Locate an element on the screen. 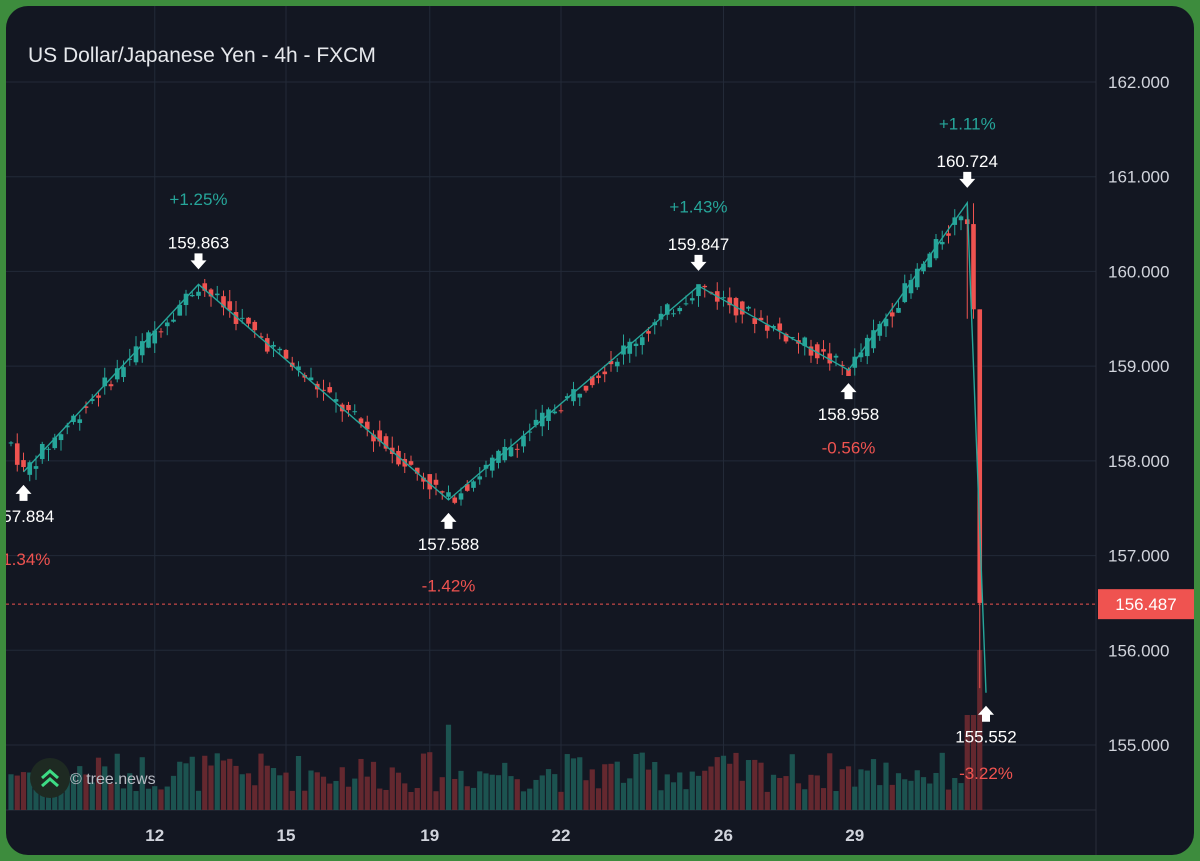  time-axis: 12 15 19 22 26 29 is located at coordinates (504, 835).